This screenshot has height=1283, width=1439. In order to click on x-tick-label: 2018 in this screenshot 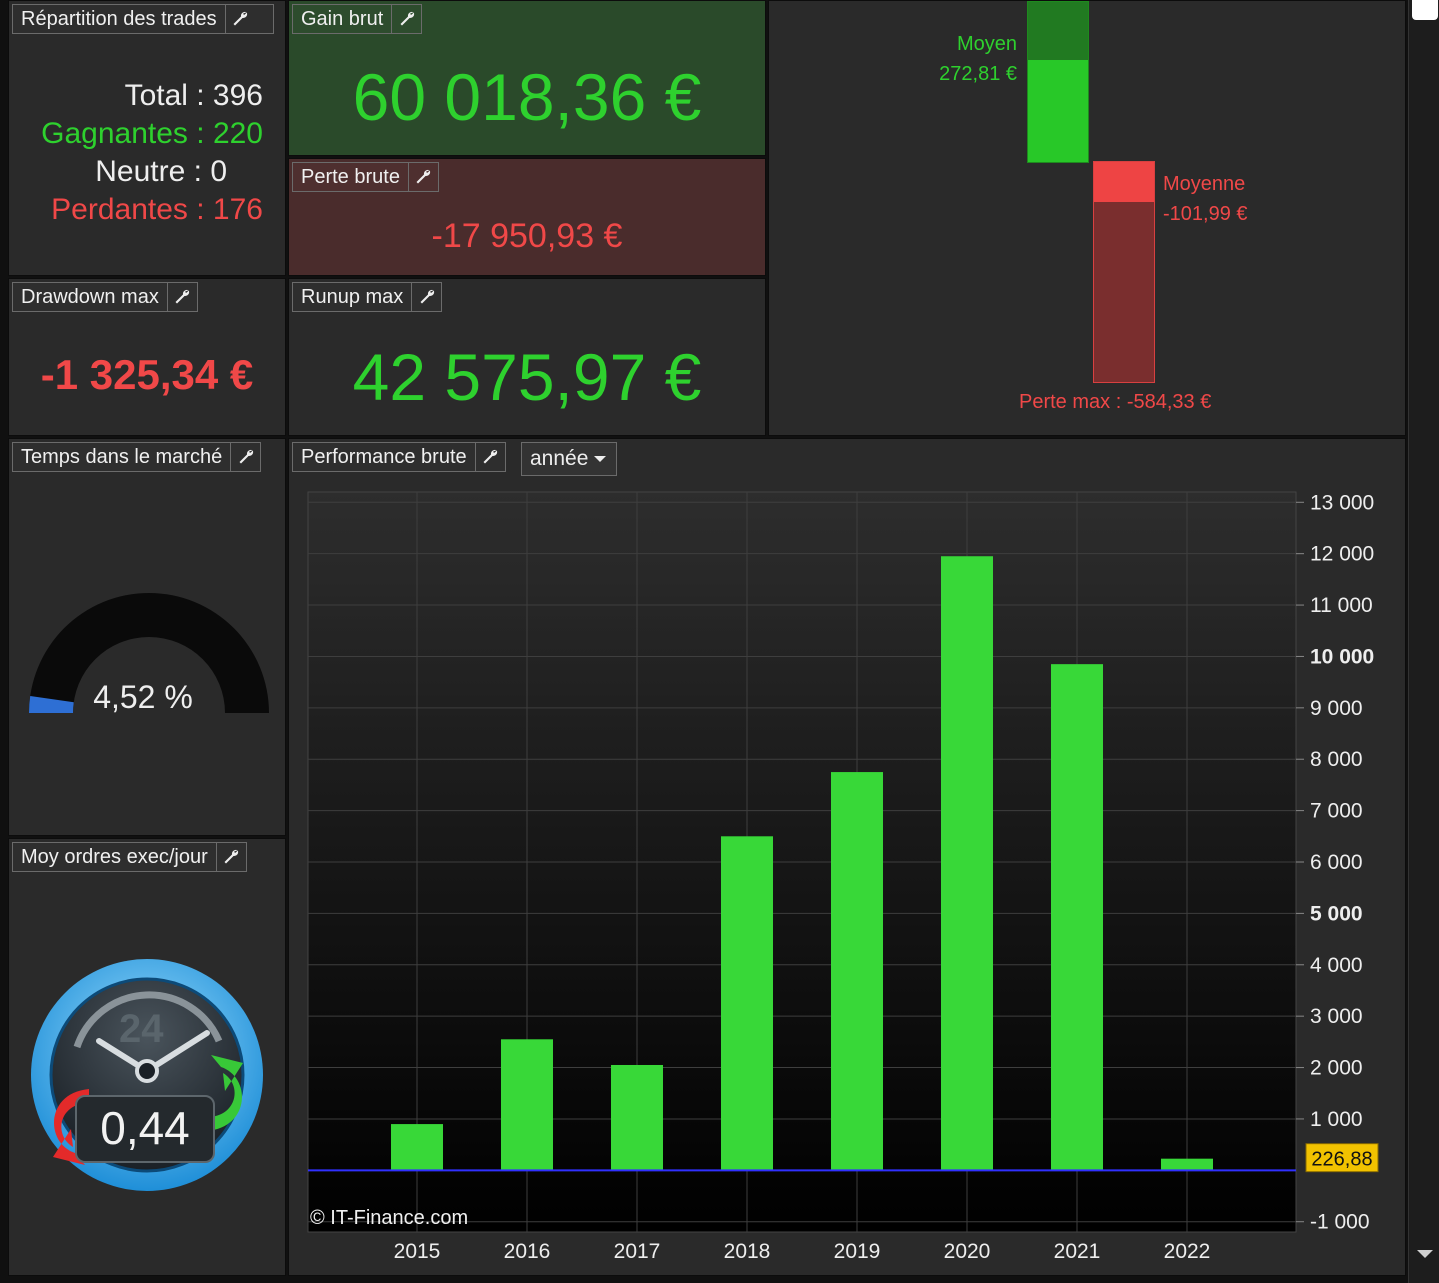, I will do `click(747, 1251)`.